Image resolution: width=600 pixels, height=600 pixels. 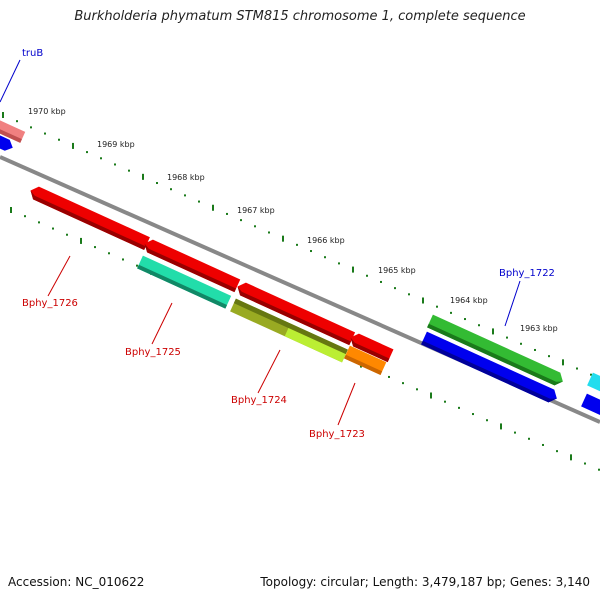 I want to click on tick-label-1970: 1970 kbp, so click(x=47, y=111).